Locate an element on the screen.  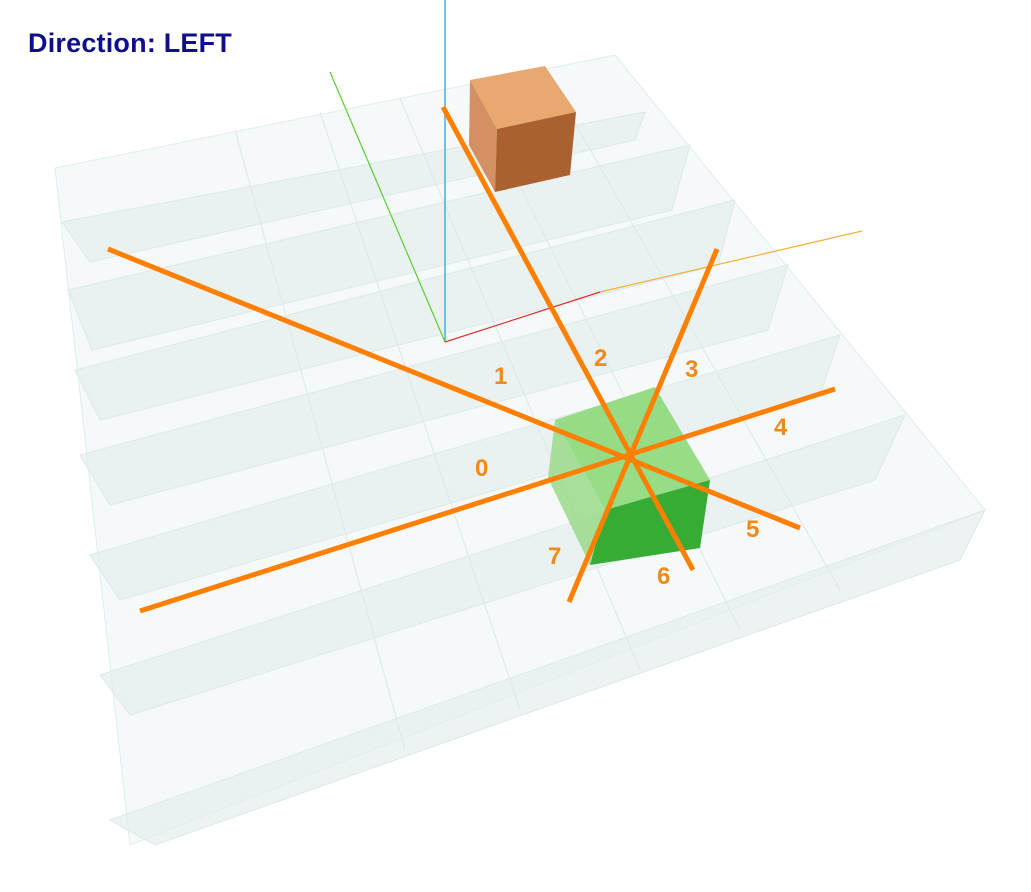
target-cube is located at coordinates (522, 129).